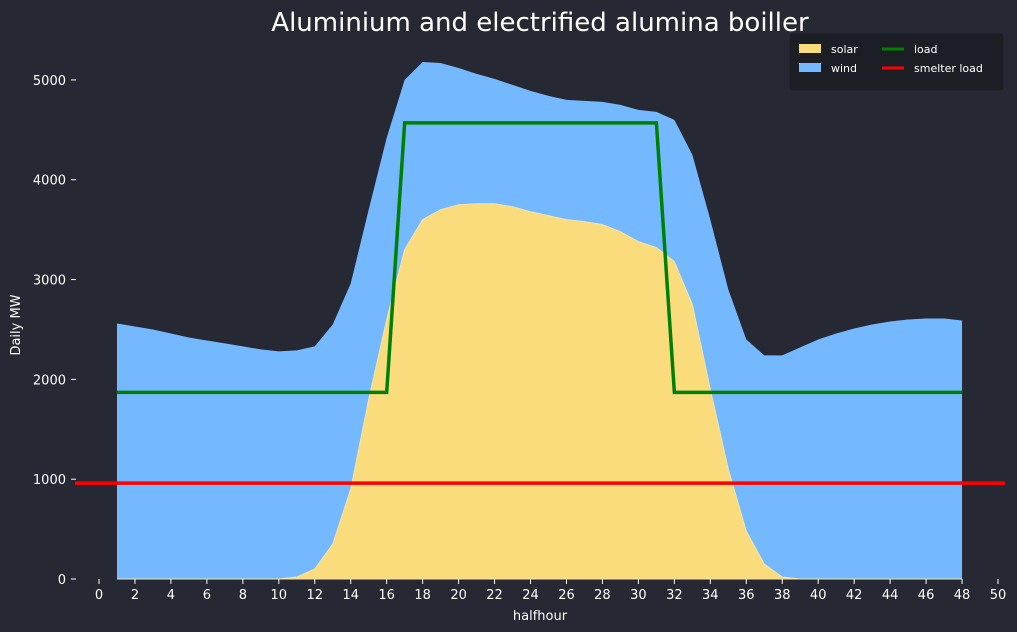  I want to click on y-tick-label: 3000, so click(49, 281).